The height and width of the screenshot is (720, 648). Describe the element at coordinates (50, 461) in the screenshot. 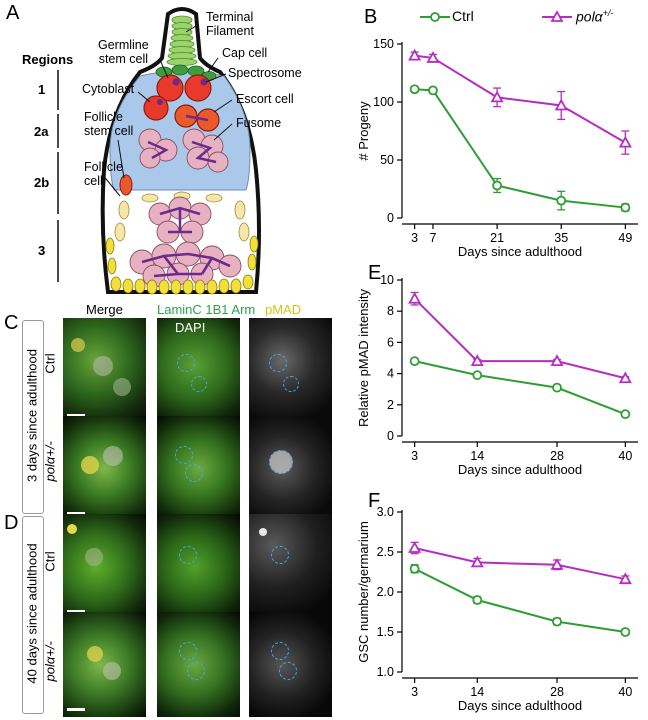

I see `row-label-c-pol: polα+/-` at that location.